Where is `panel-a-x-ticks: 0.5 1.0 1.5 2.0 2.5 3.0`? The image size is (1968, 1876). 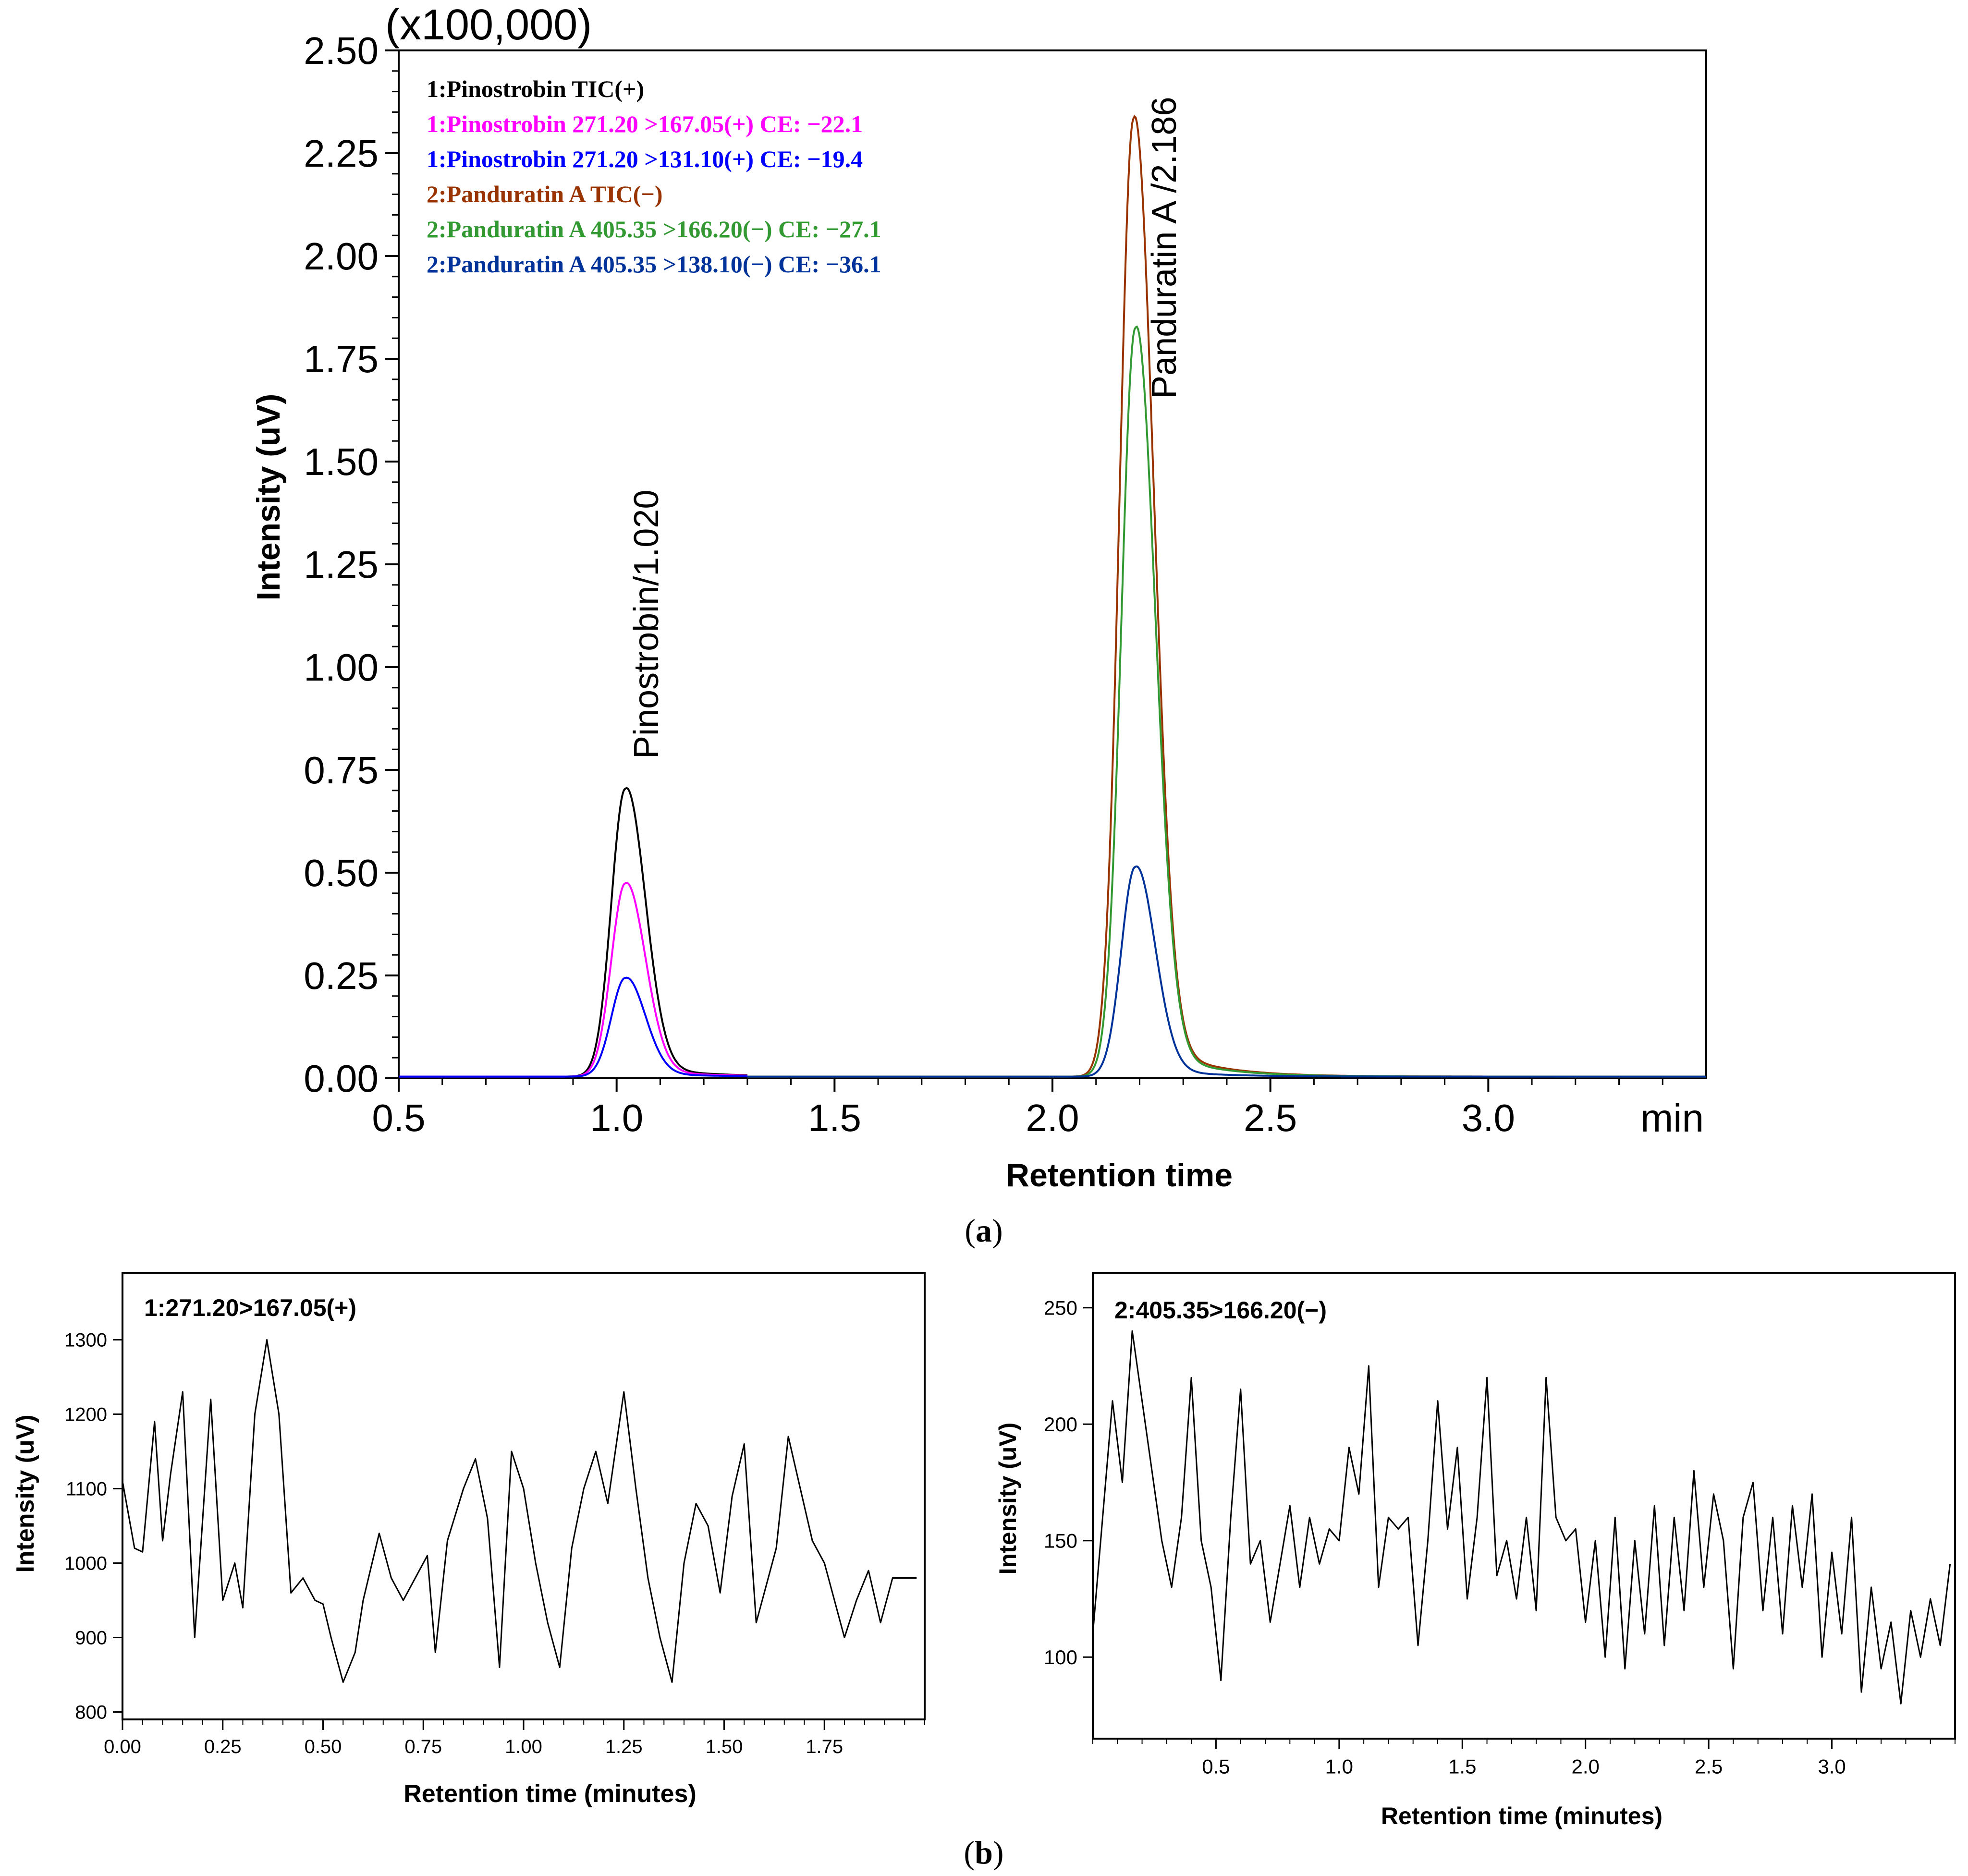
panel-a-x-ticks: 0.5 1.0 1.5 2.0 2.5 3.0 is located at coordinates (1017, 1108).